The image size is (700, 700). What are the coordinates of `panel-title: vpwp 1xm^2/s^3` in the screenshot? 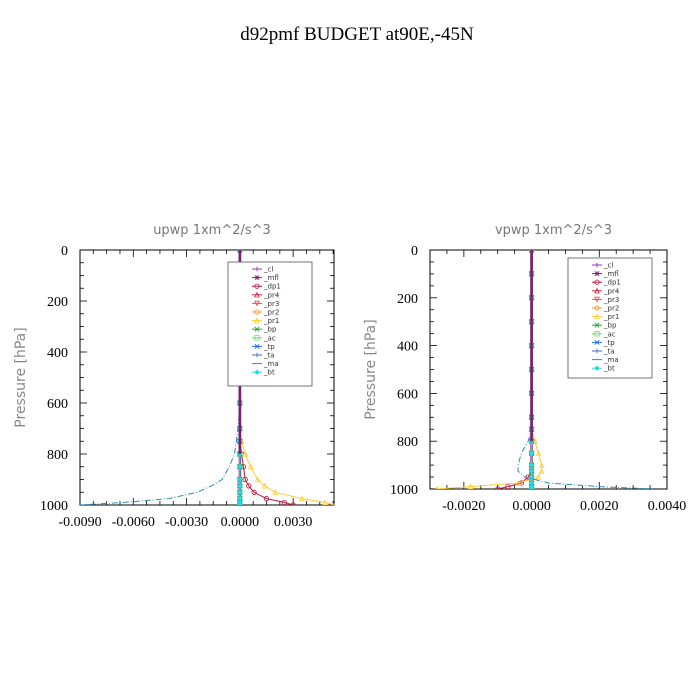 It's located at (553, 230).